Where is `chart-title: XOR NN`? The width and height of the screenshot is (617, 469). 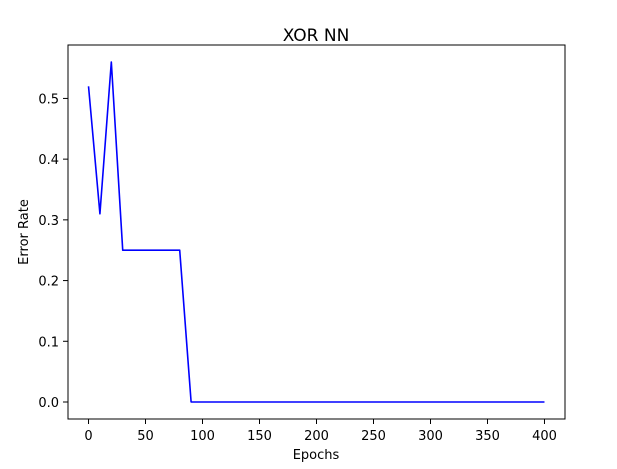
chart-title: XOR NN is located at coordinates (316, 36).